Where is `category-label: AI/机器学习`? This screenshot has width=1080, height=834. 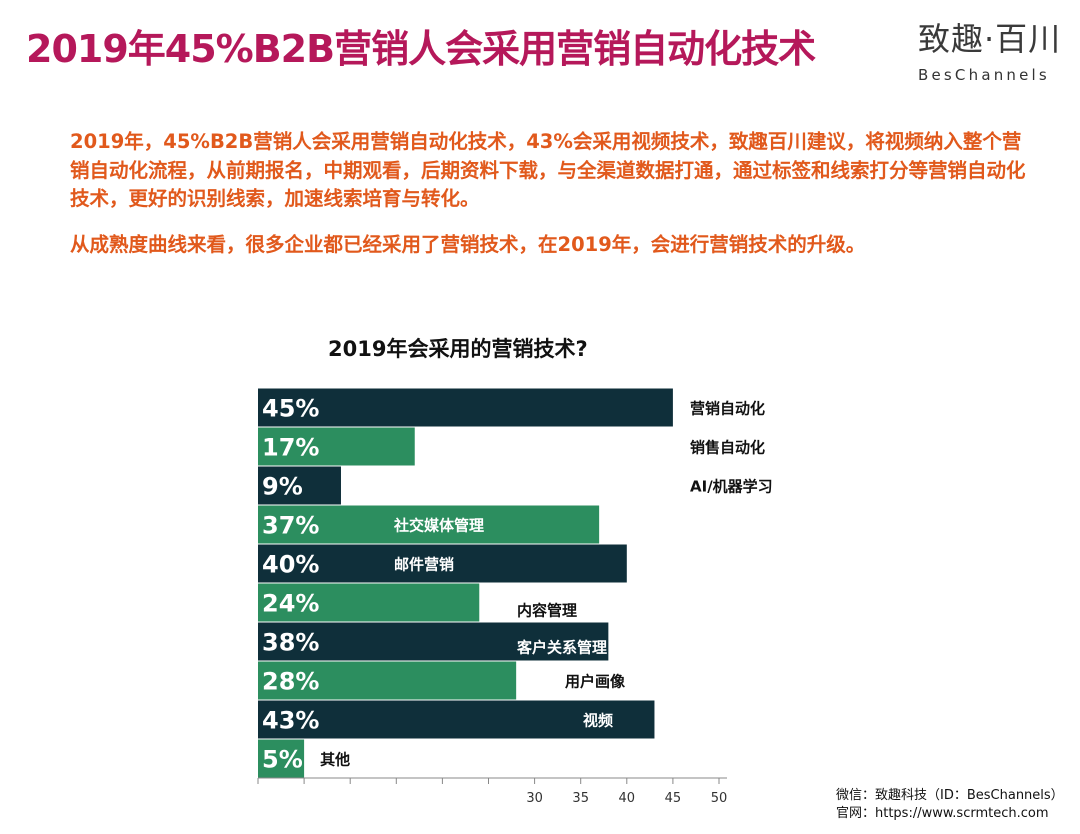 category-label: AI/机器学习 is located at coordinates (731, 487).